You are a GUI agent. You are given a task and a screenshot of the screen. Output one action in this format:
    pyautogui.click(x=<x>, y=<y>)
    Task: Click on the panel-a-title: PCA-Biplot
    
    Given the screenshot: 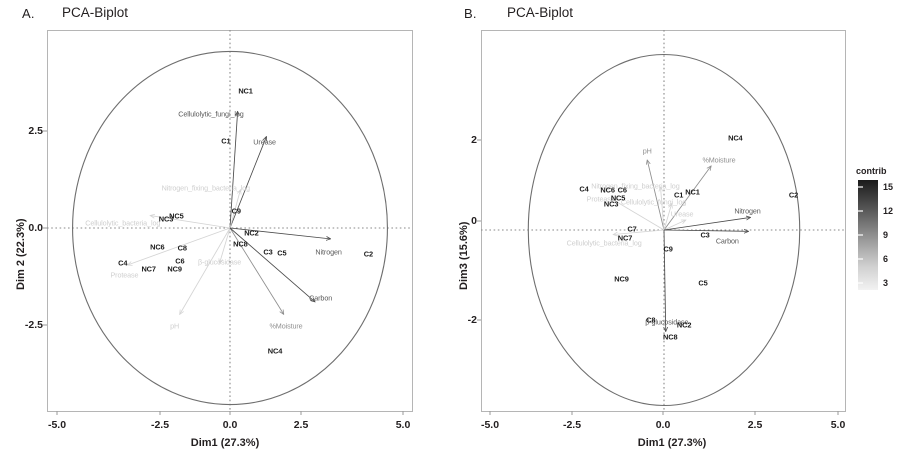 What is the action you would take?
    pyautogui.click(x=95, y=12)
    